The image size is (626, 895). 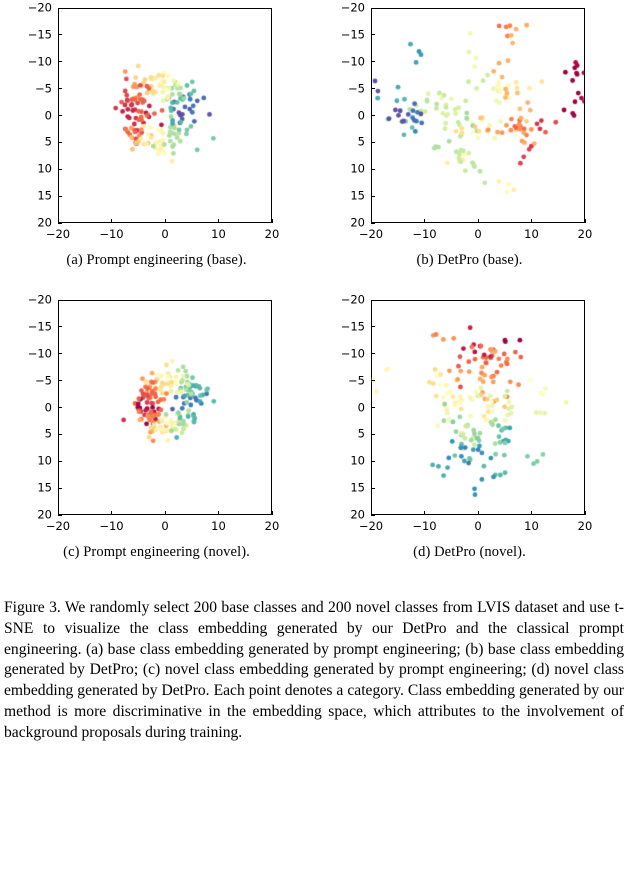 I want to click on panel-d-axes: 20 15 10 5 0 −5 −10 −15 −20 −20 −10 0 10 20, so click(x=467, y=413).